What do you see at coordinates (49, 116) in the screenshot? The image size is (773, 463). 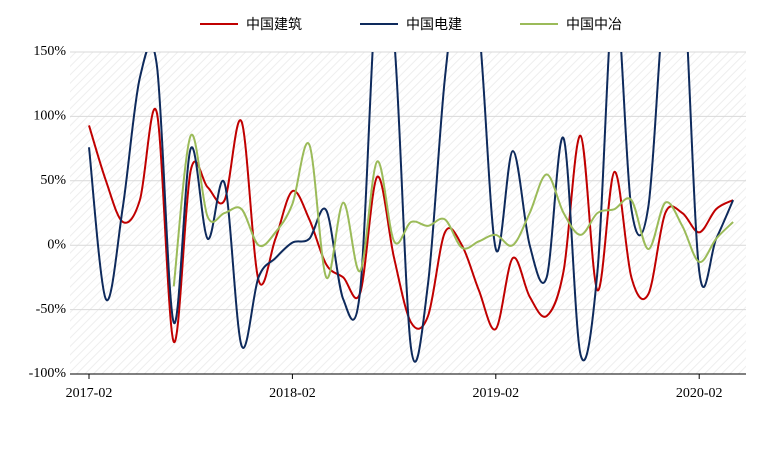 I see `y-tick-label: 100%` at bounding box center [49, 116].